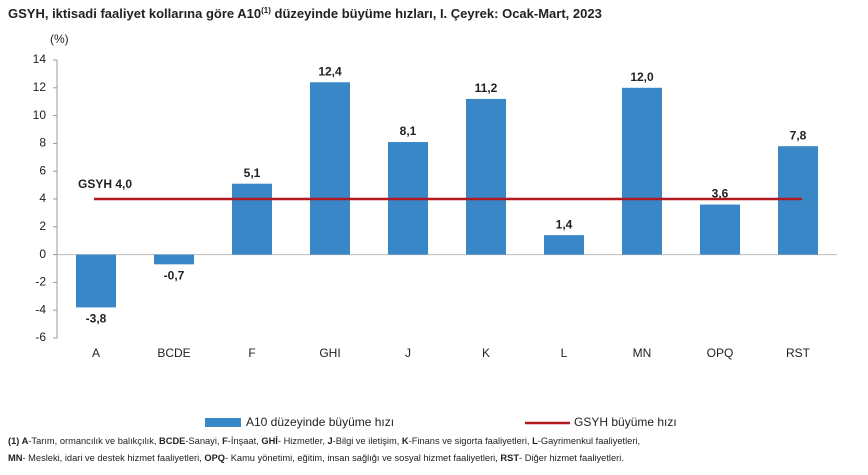  What do you see at coordinates (564, 224) in the screenshot?
I see `value-label: 1,4` at bounding box center [564, 224].